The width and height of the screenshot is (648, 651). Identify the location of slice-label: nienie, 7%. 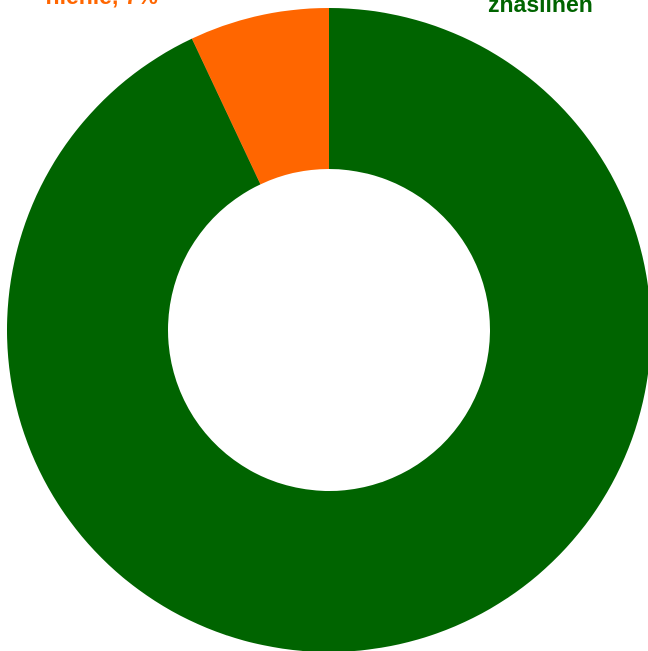
(102, 4).